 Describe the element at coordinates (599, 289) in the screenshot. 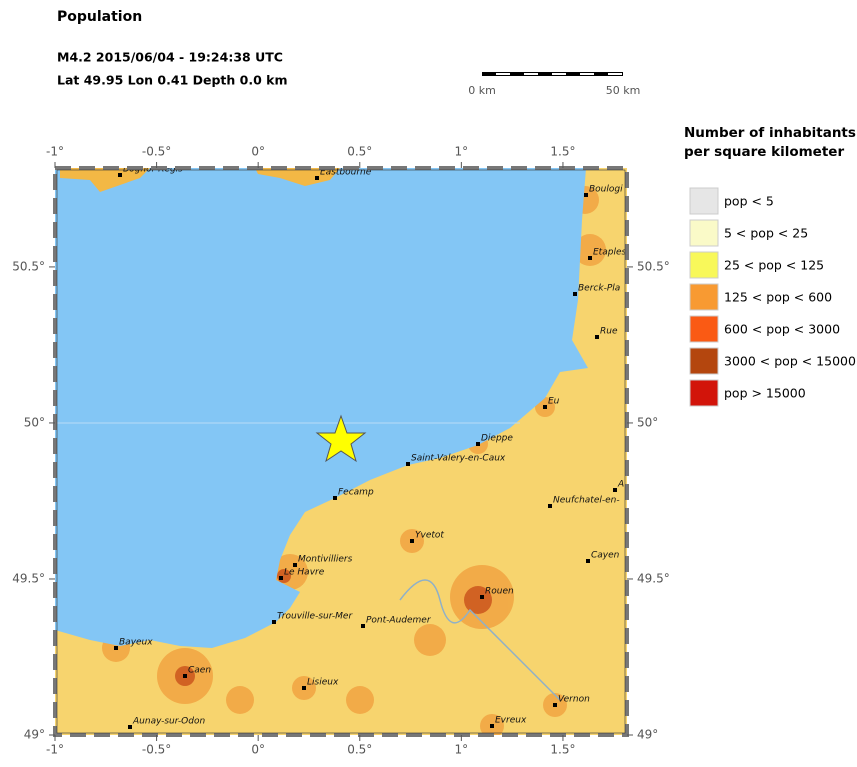

I see `town-label: Berck-Pla` at that location.